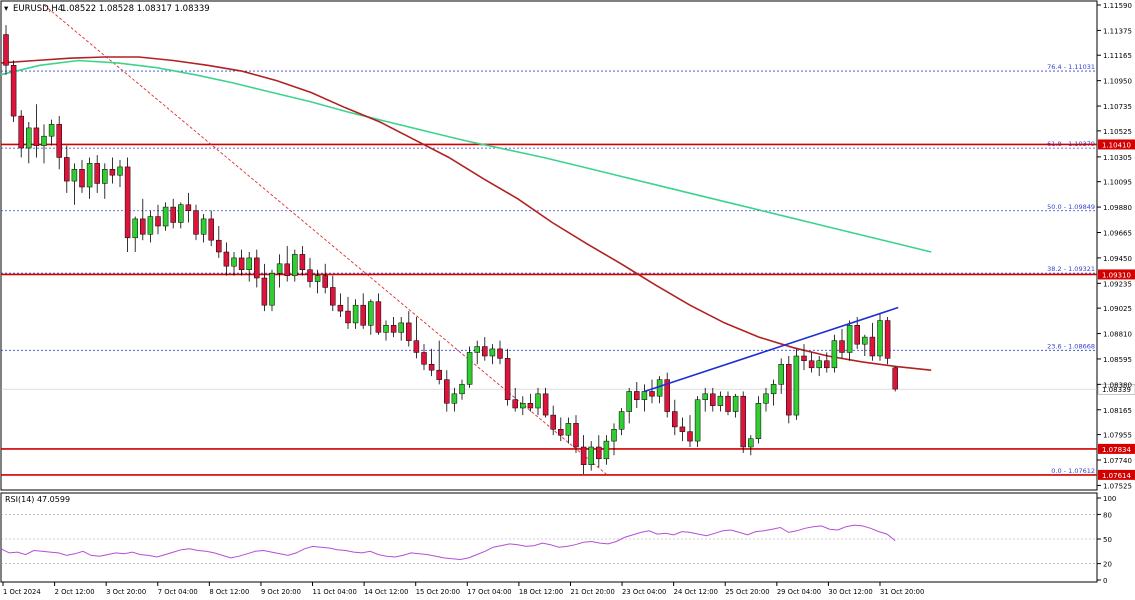 This screenshot has width=1135, height=600. Describe the element at coordinates (1117, 436) in the screenshot. I see `price-tick-label: 1.07955` at that location.